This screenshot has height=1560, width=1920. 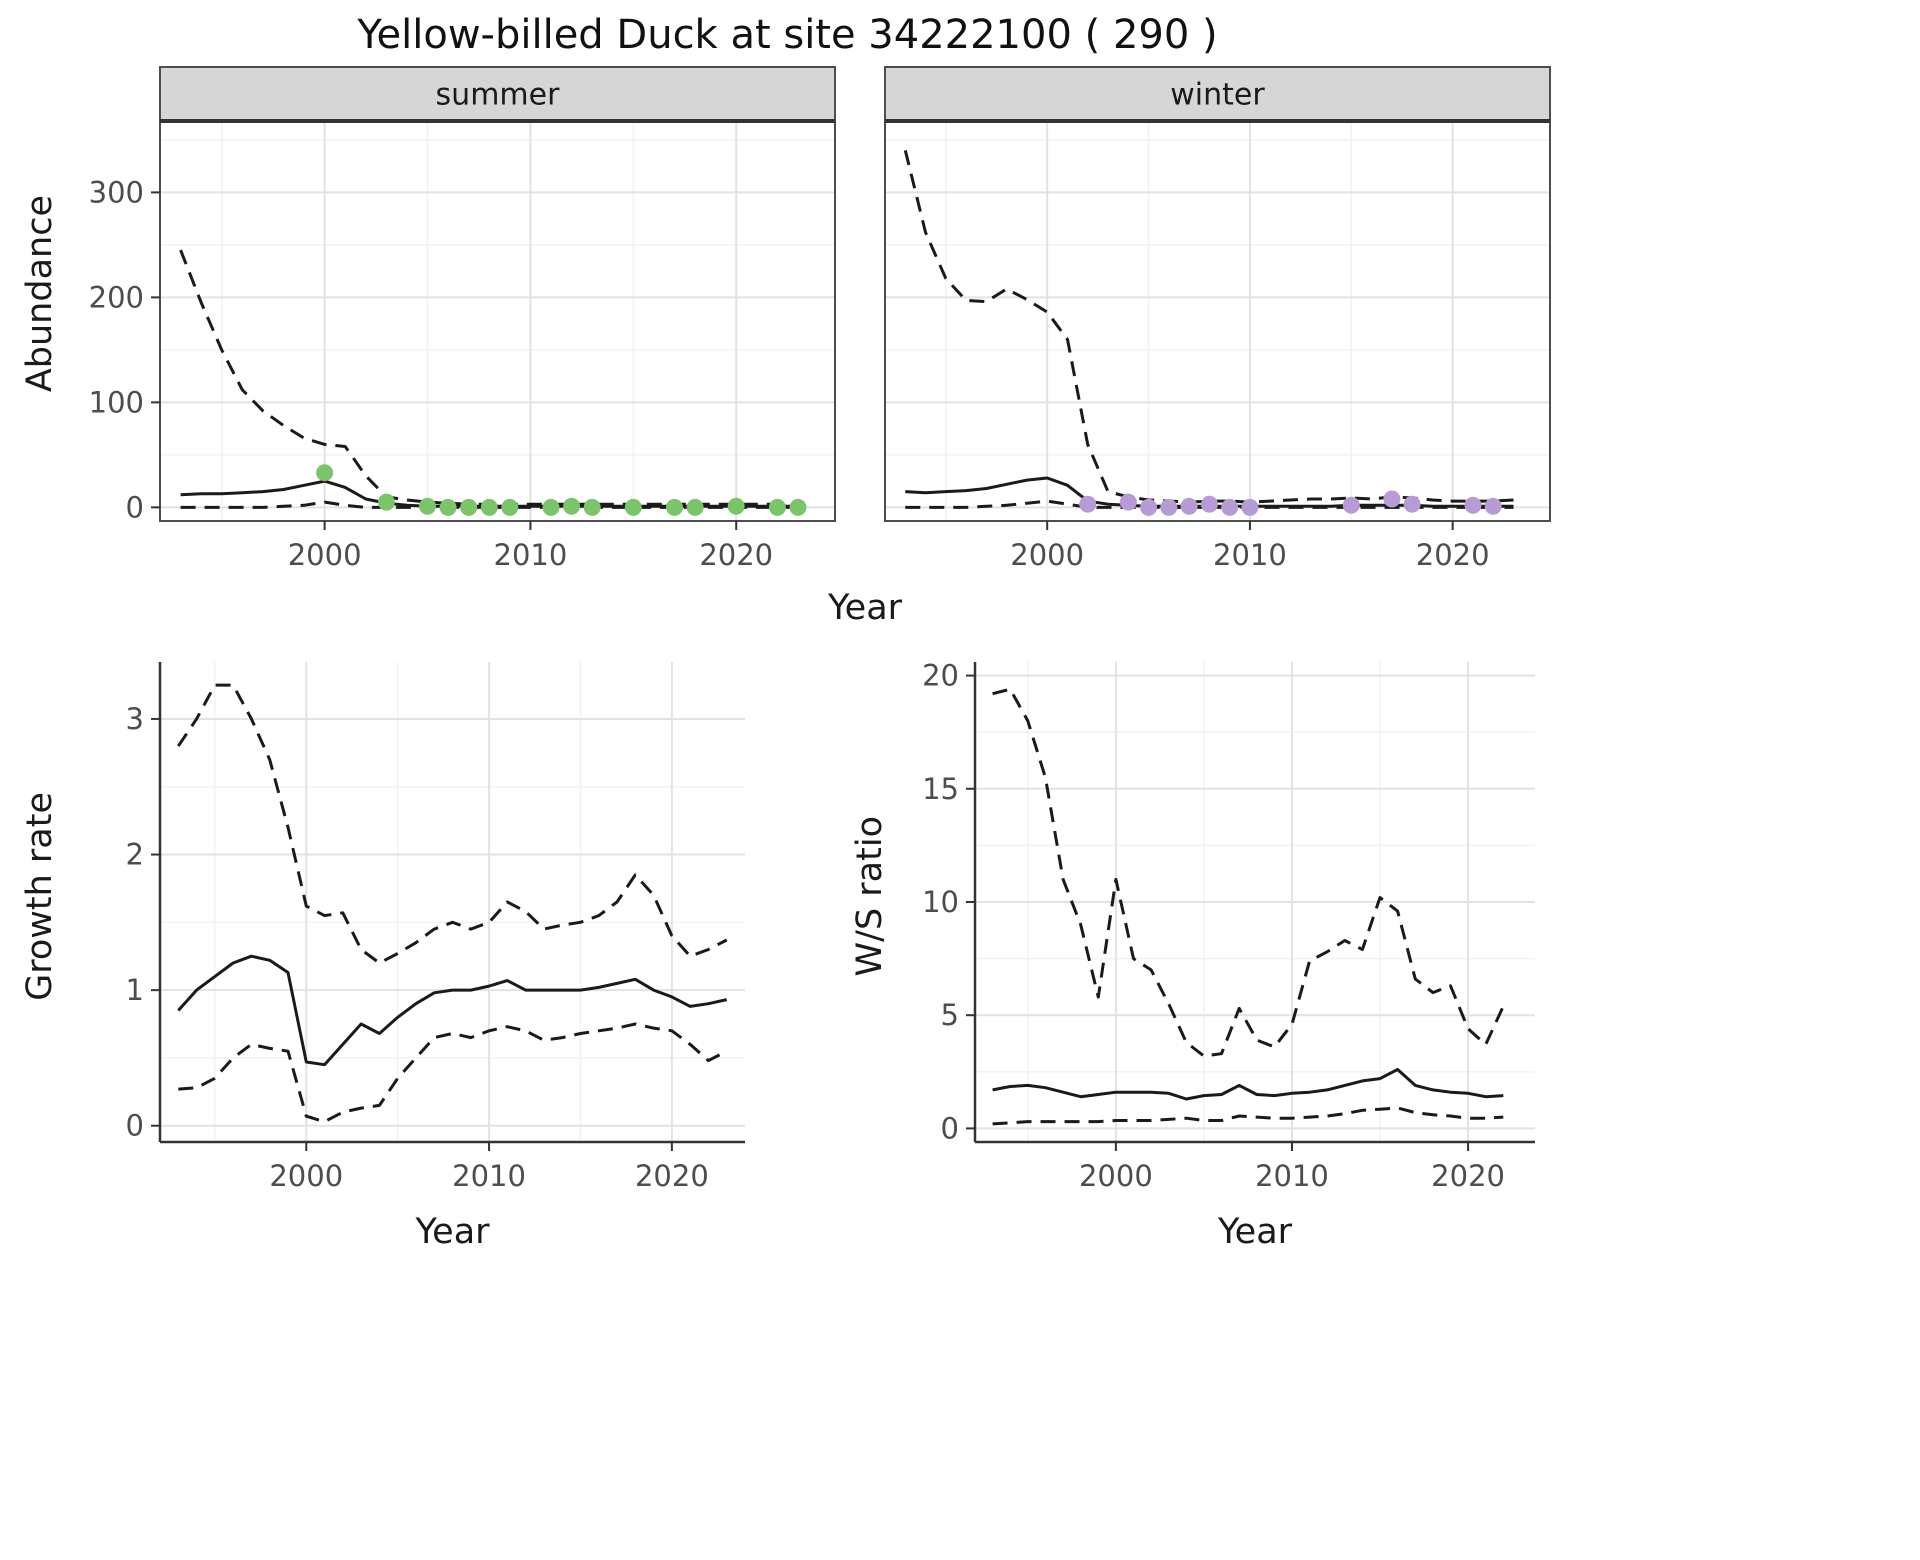 I want to click on ws-ratio-x-axis-label: Year, so click(x=1255, y=1232).